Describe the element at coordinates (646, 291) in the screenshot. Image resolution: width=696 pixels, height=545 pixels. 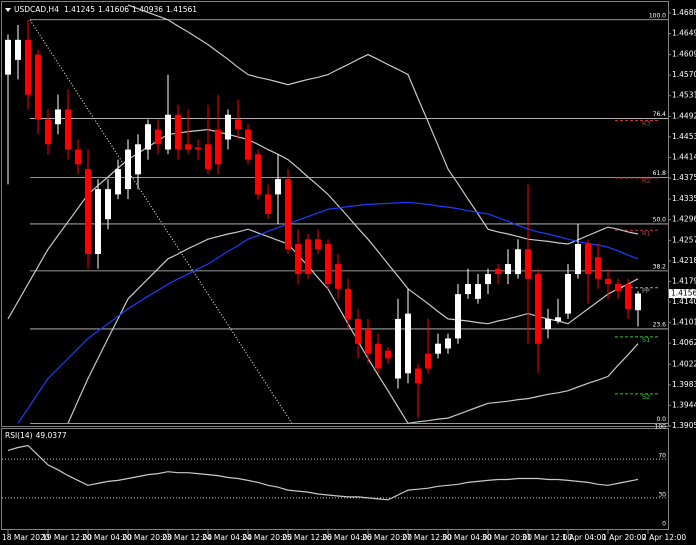
I see `pivot-label: PP` at that location.